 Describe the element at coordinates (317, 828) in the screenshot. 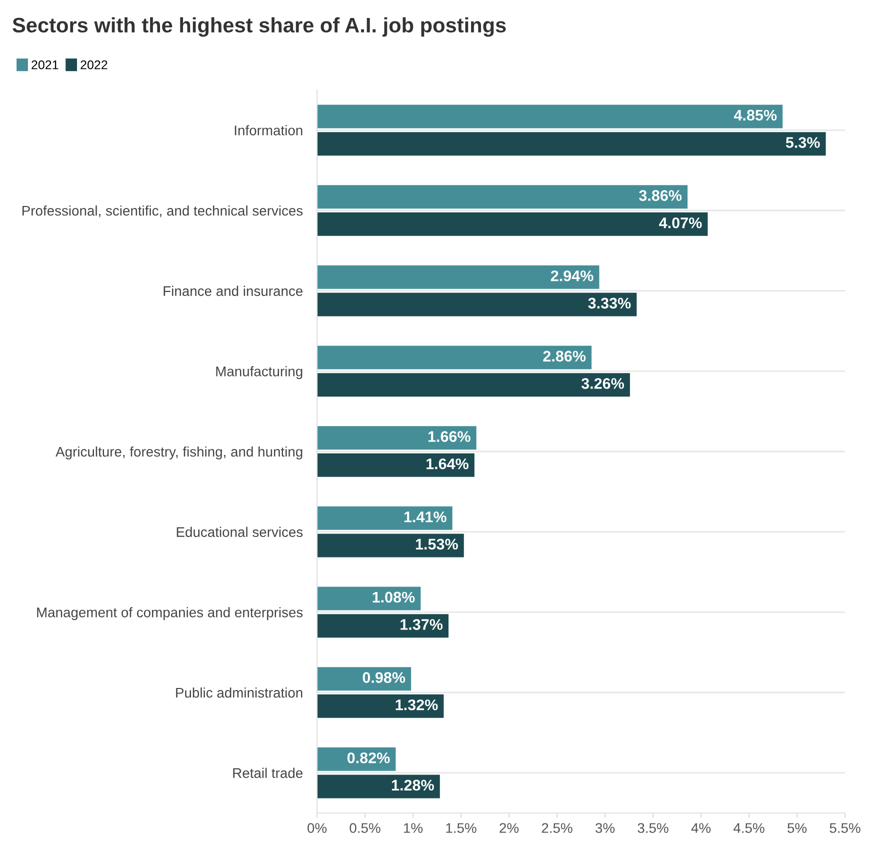

I see `x-tick-label: 0%` at that location.